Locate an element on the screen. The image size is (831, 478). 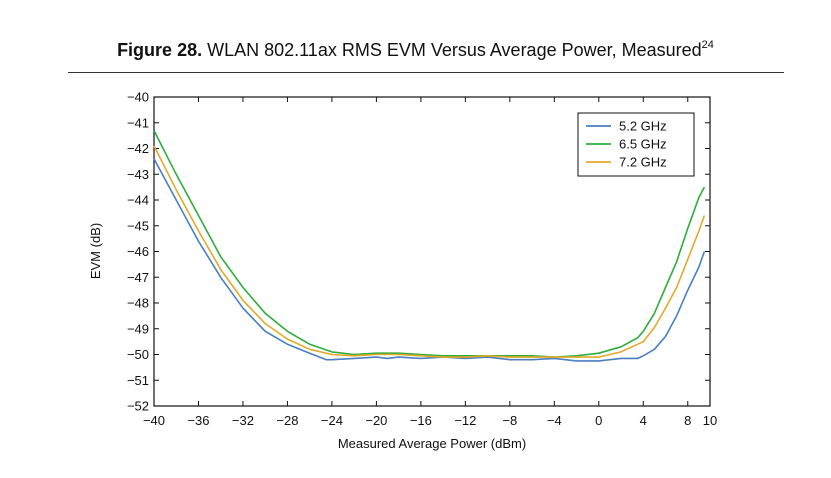
x-tick-label: −40 is located at coordinates (154, 420).